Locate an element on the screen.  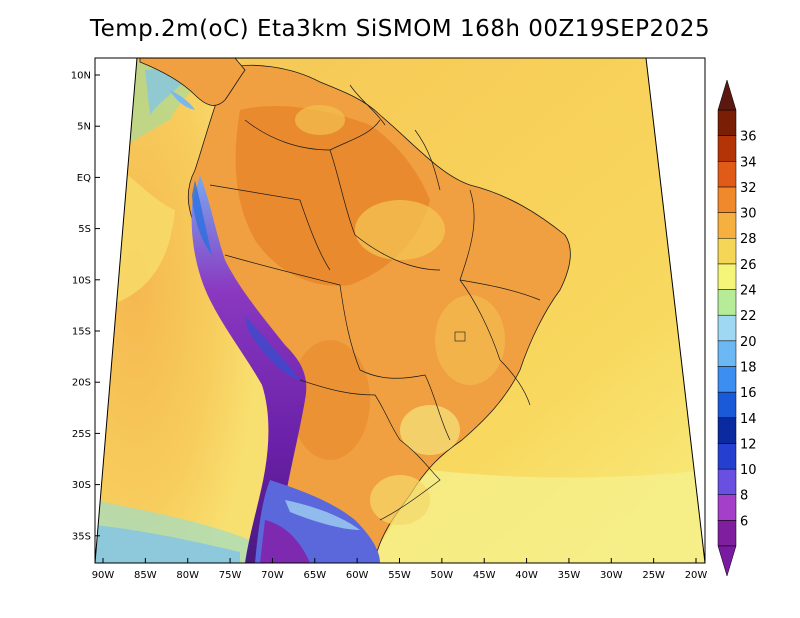
colorbar-label: 24 is located at coordinates (748, 291).